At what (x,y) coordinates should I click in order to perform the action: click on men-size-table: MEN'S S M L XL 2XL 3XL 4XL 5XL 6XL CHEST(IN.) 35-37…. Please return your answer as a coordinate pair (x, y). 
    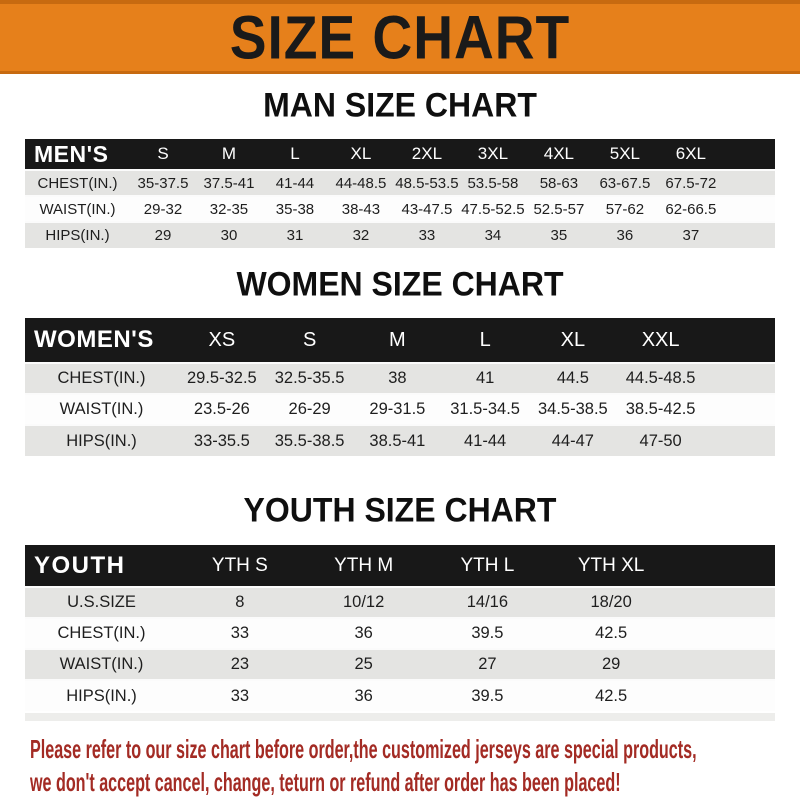
    Looking at the image, I should click on (400, 193).